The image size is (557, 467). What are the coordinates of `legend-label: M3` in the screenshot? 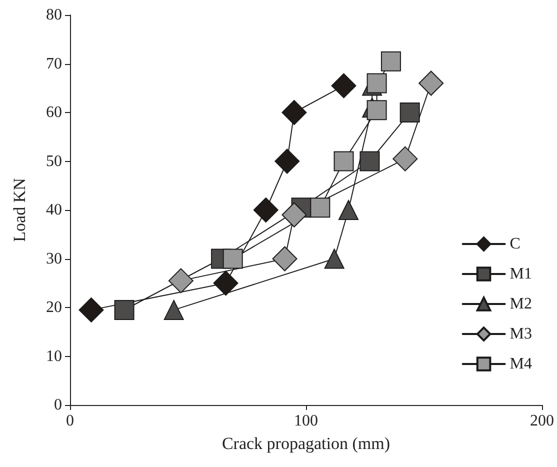 It's located at (521, 334).